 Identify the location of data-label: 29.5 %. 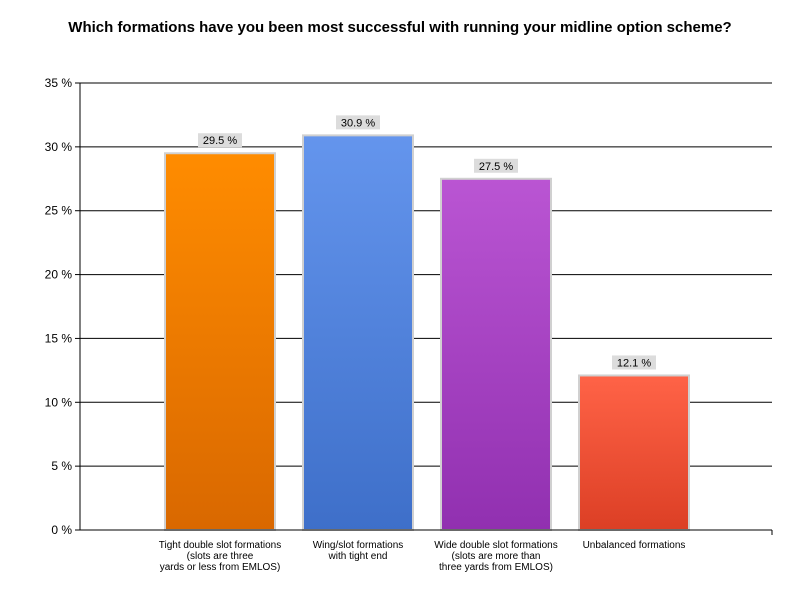
(220, 141).